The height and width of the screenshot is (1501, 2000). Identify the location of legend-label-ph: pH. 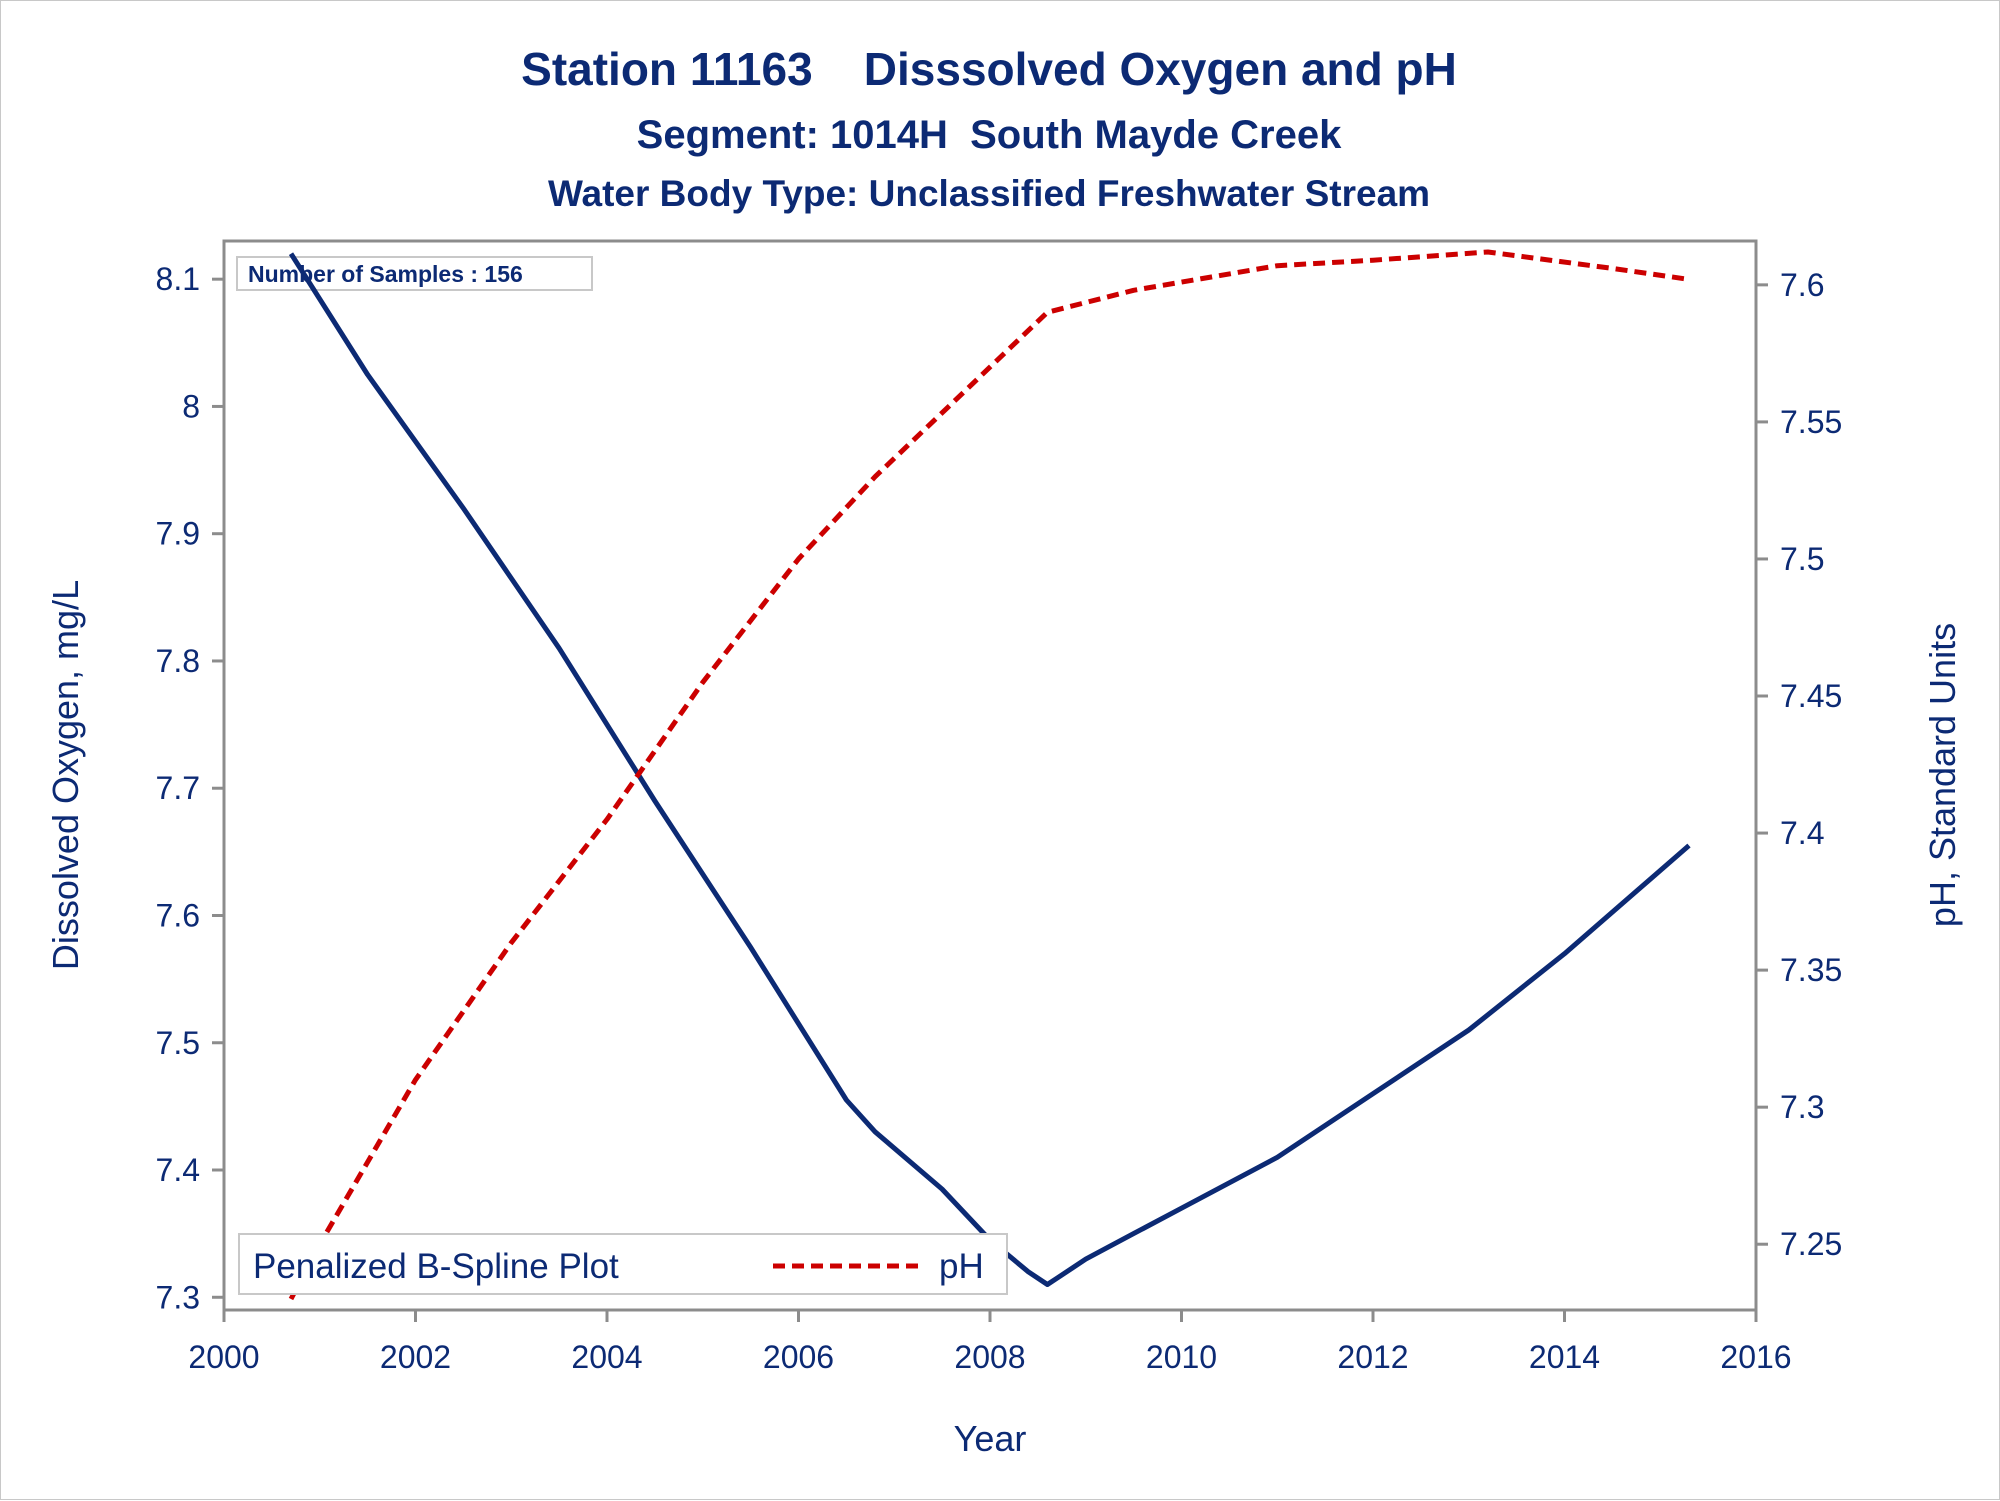
(961, 1266).